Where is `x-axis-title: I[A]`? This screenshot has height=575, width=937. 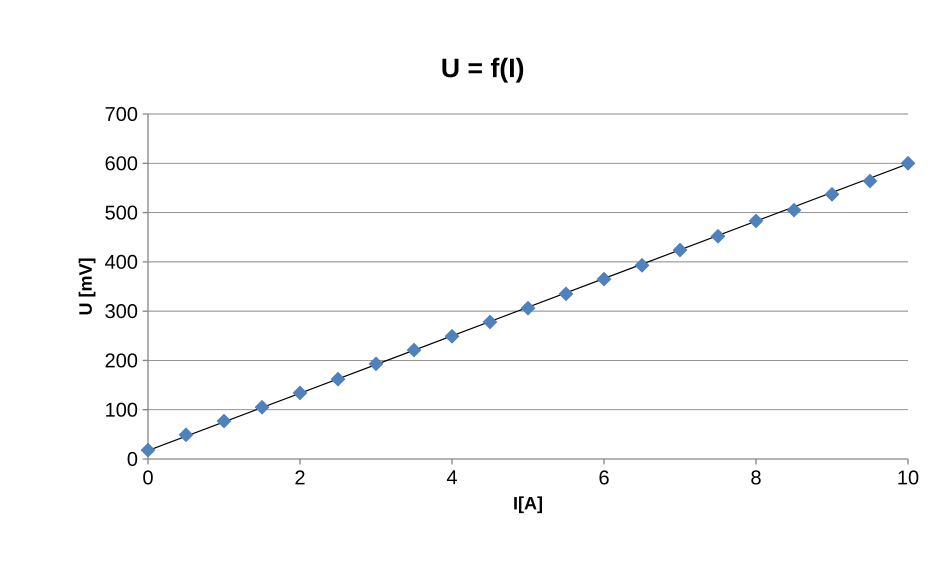
x-axis-title: I[A] is located at coordinates (528, 505).